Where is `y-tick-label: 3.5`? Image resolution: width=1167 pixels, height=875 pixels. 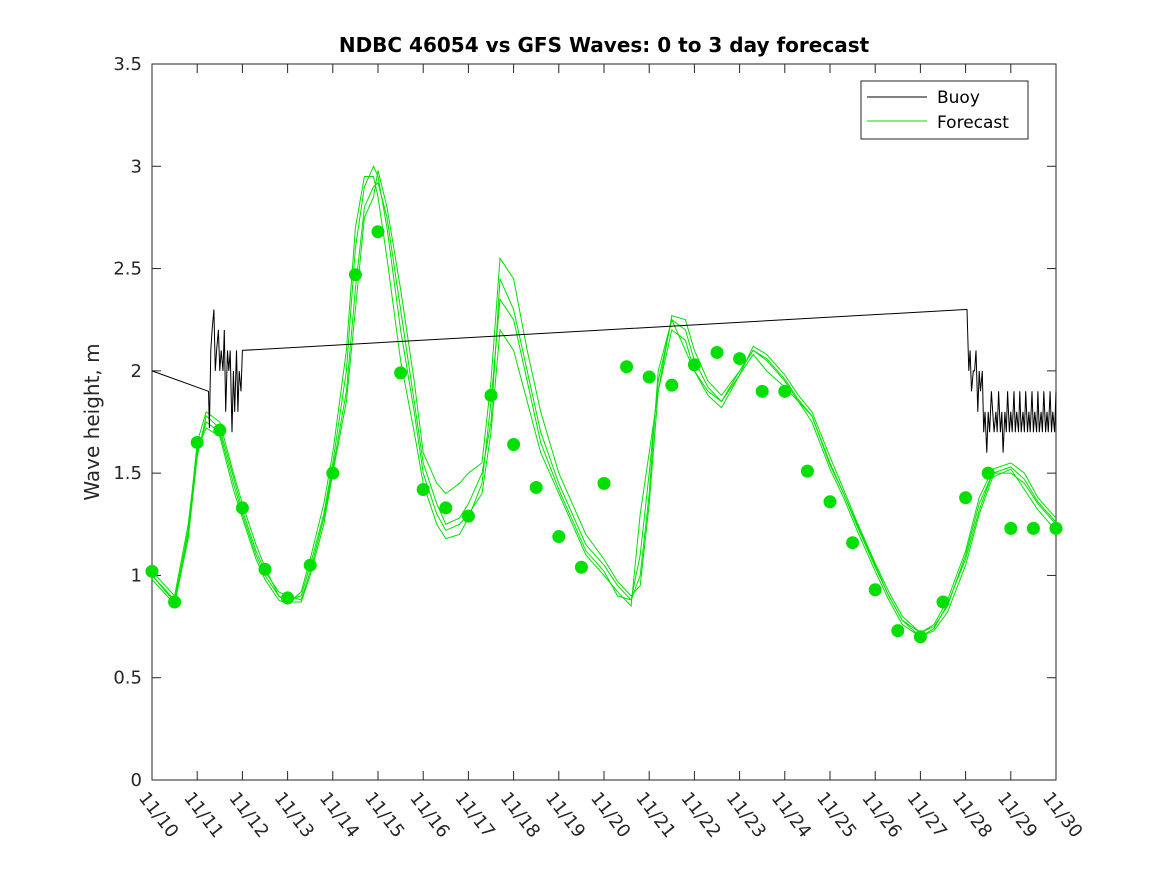 y-tick-label: 3.5 is located at coordinates (127, 64).